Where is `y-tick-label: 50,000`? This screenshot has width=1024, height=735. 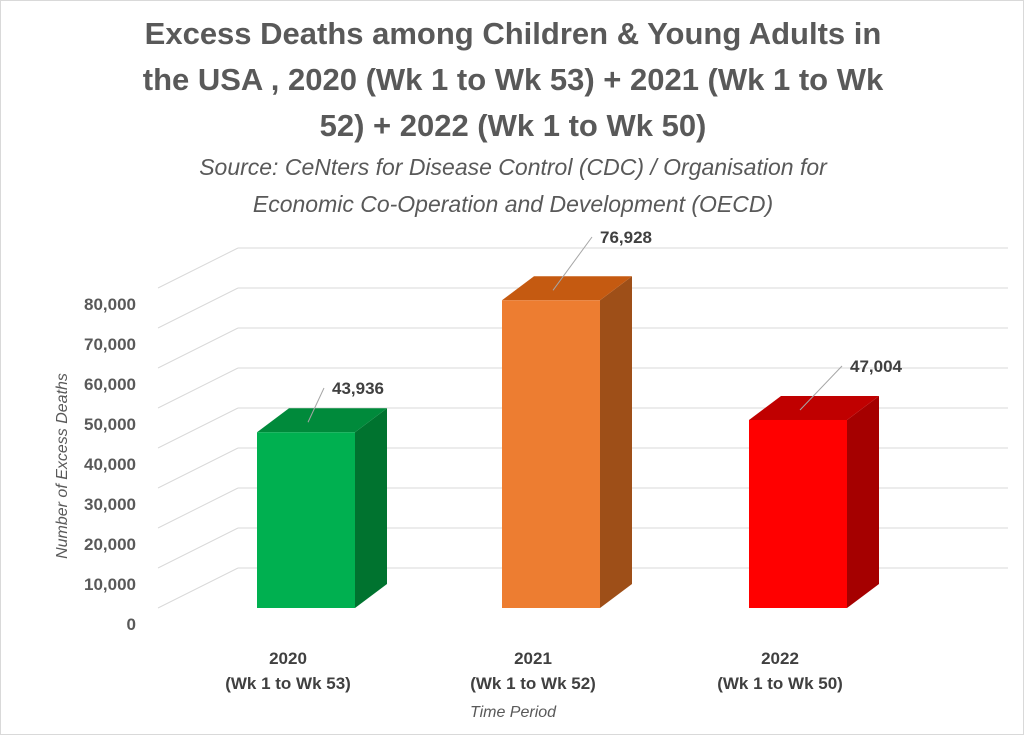
y-tick-label: 50,000 is located at coordinates (110, 424).